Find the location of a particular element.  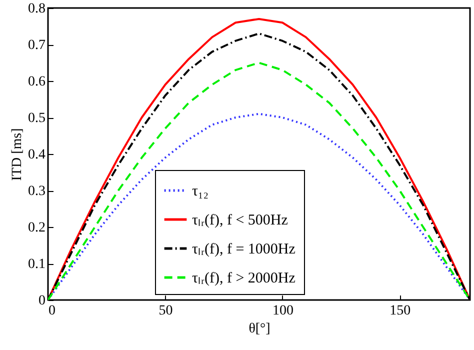

y-axis-title: ITD [ms] is located at coordinates (17, 154).